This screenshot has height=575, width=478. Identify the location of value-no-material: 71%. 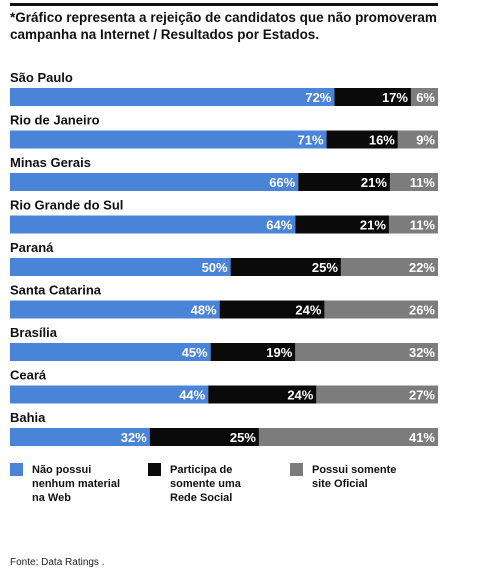
(311, 140).